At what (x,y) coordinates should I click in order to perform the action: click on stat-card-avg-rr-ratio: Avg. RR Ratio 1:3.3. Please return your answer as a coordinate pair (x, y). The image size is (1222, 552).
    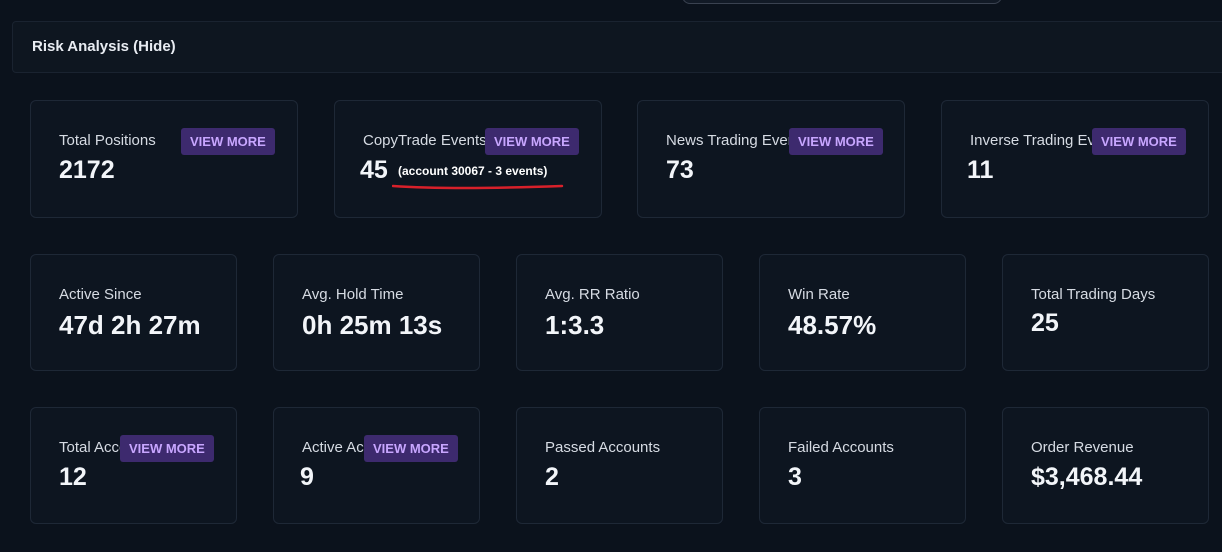
    Looking at the image, I should click on (619, 312).